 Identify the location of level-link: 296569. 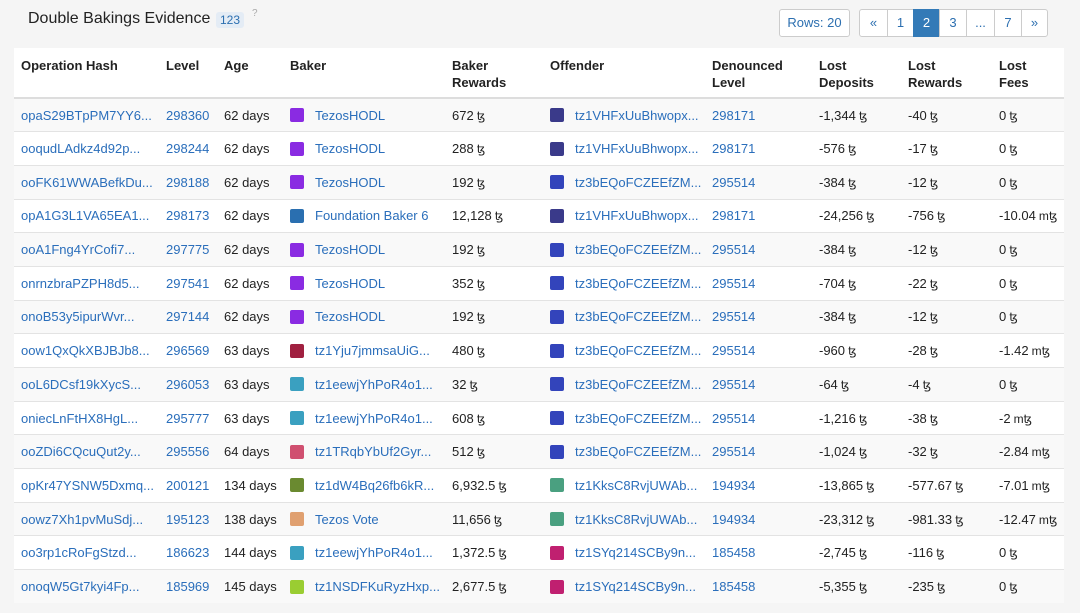
(188, 351).